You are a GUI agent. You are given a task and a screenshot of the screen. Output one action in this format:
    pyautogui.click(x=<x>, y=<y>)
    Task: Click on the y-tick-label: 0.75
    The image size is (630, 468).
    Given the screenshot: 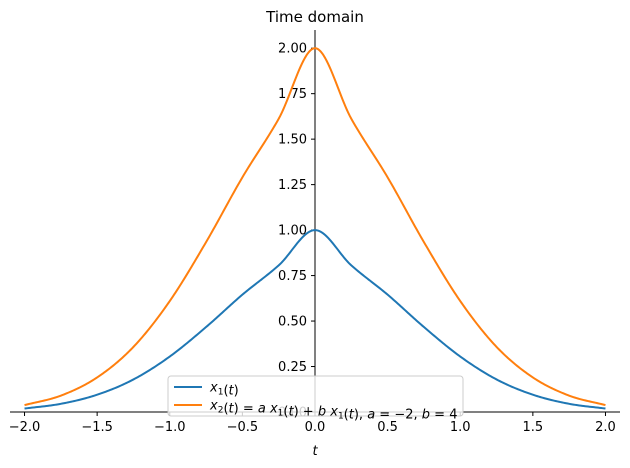 What is the action you would take?
    pyautogui.click(x=292, y=276)
    